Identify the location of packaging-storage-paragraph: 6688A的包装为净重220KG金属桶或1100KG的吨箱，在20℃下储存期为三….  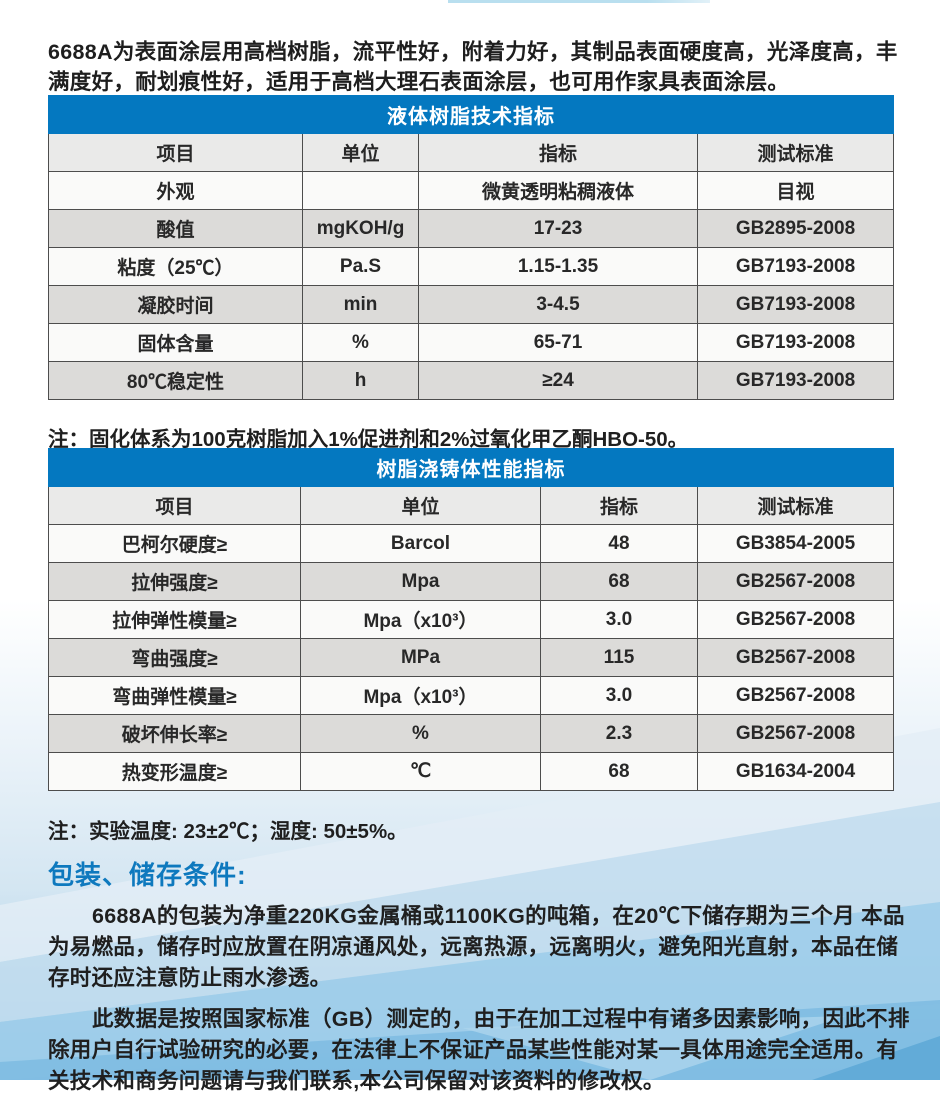
(476, 946).